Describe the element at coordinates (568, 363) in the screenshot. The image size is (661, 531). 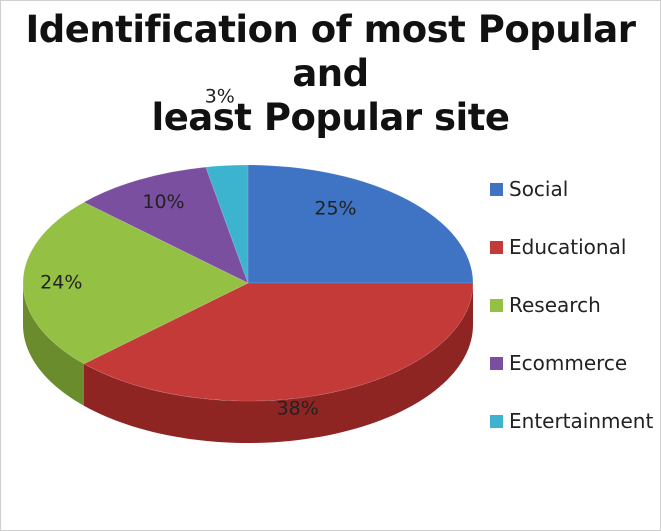
I see `legend-label-ecommerce: Ecommerce` at that location.